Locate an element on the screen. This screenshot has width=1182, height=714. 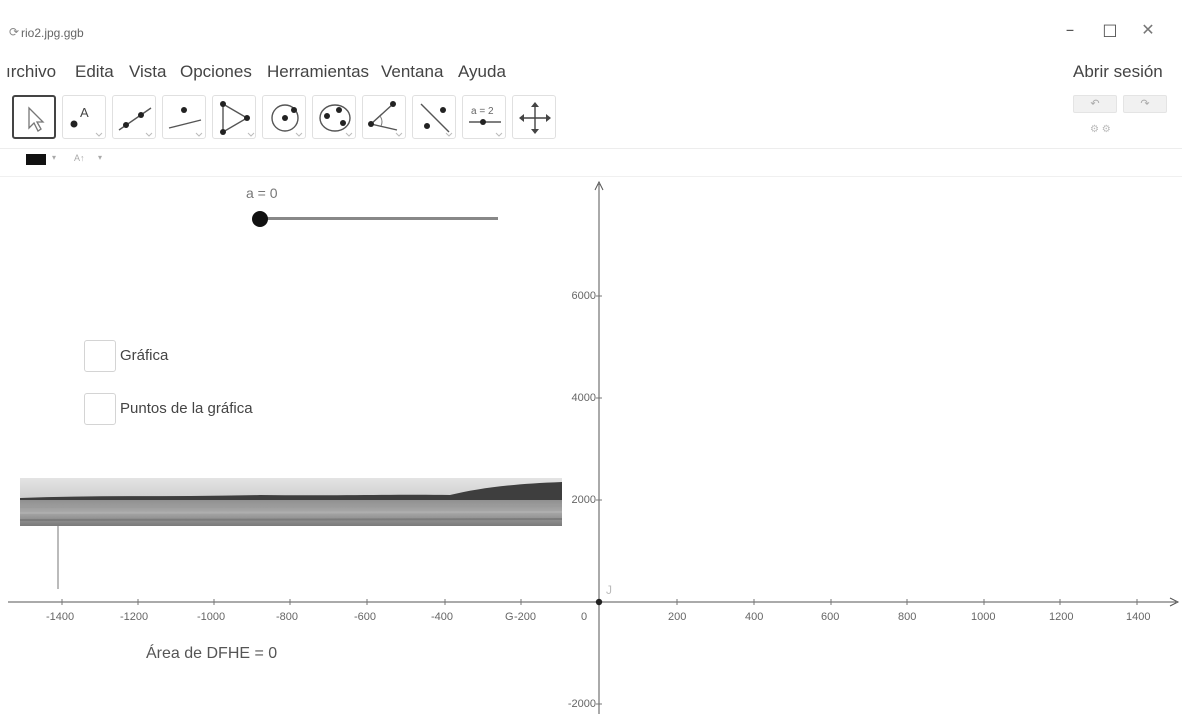
y-axis-arrow is located at coordinates (599, 185).